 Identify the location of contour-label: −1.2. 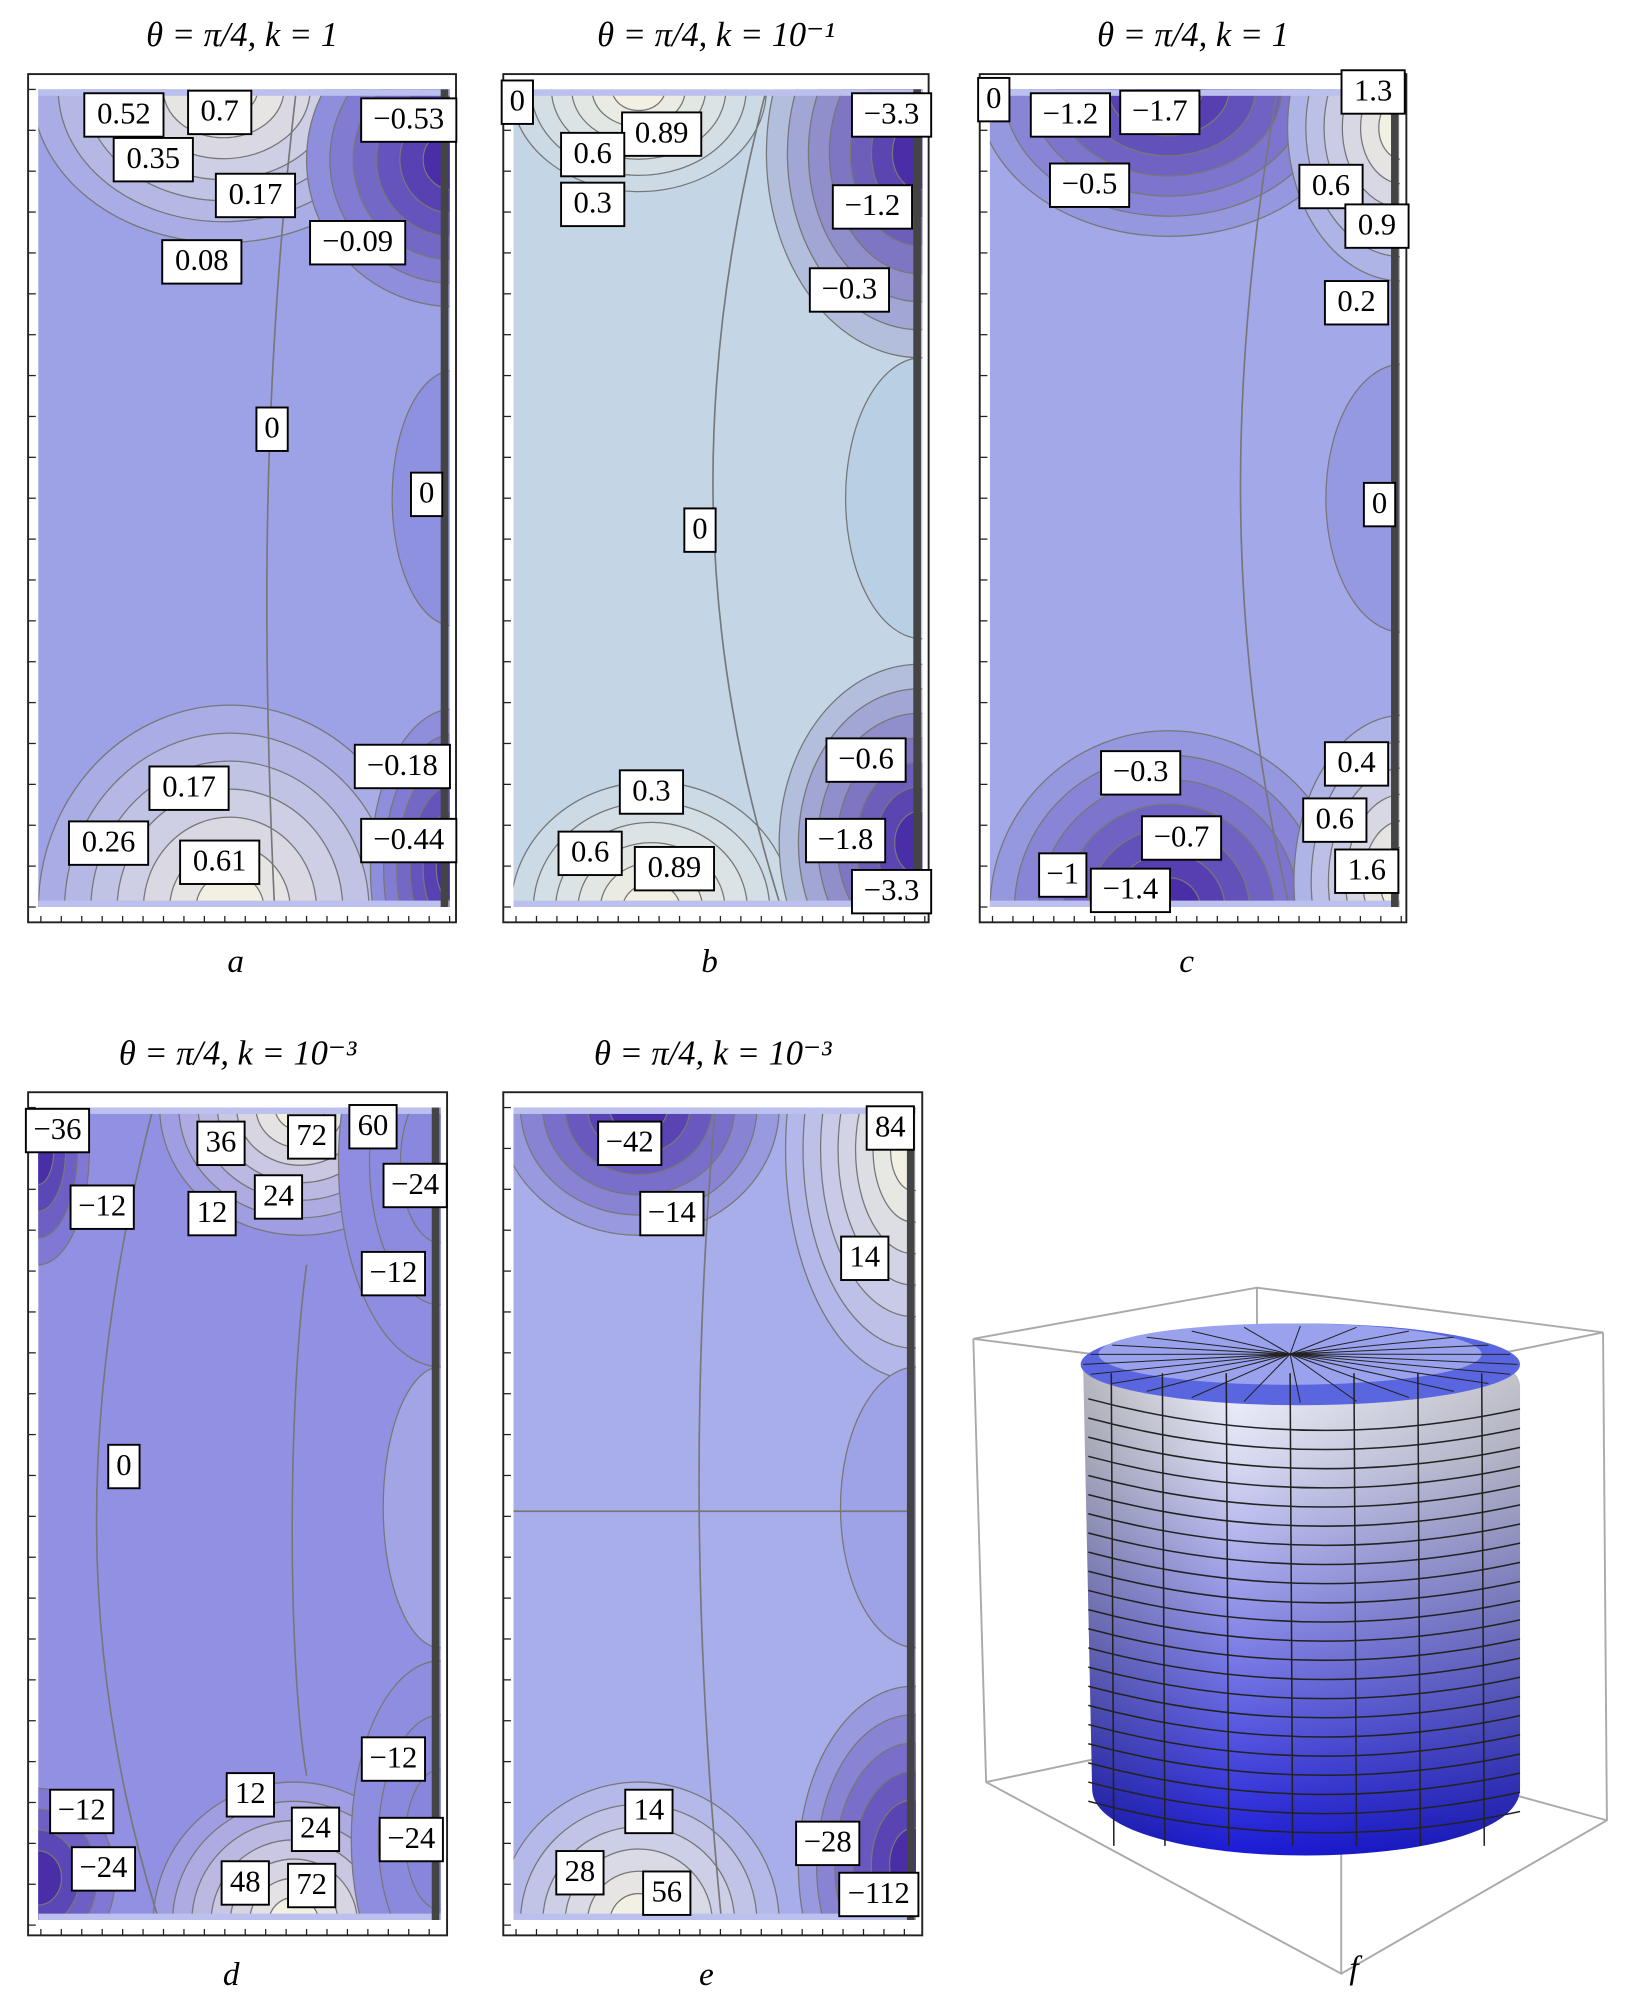
(873, 205).